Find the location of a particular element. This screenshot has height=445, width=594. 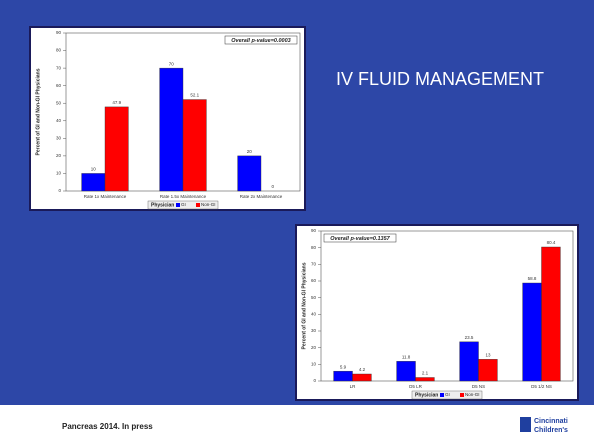

value-label: 52.1 is located at coordinates (194, 95).